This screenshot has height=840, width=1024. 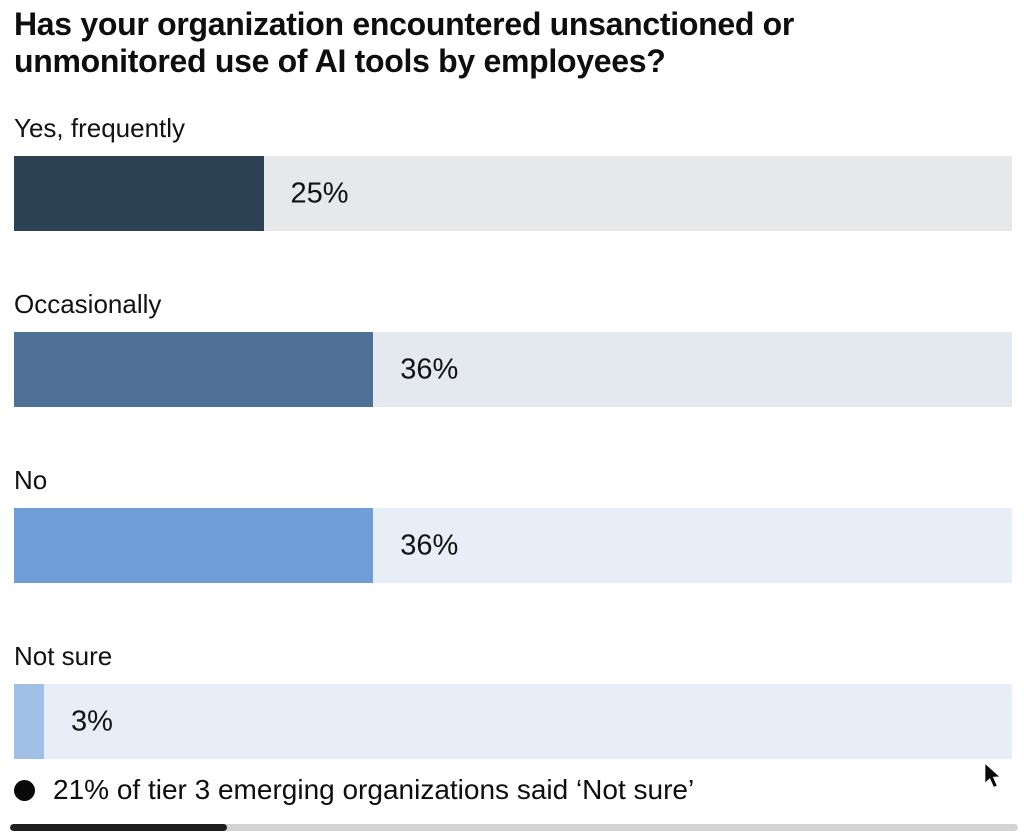 I want to click on scrollbar-thumb, so click(x=118, y=827).